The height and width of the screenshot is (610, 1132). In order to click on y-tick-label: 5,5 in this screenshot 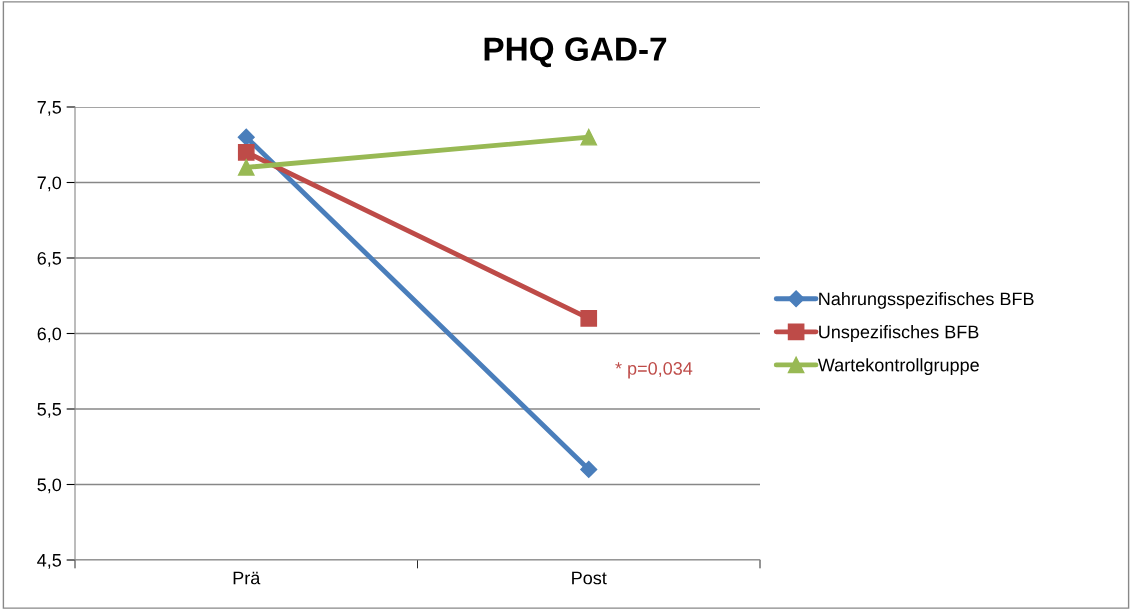, I will do `click(49, 410)`.